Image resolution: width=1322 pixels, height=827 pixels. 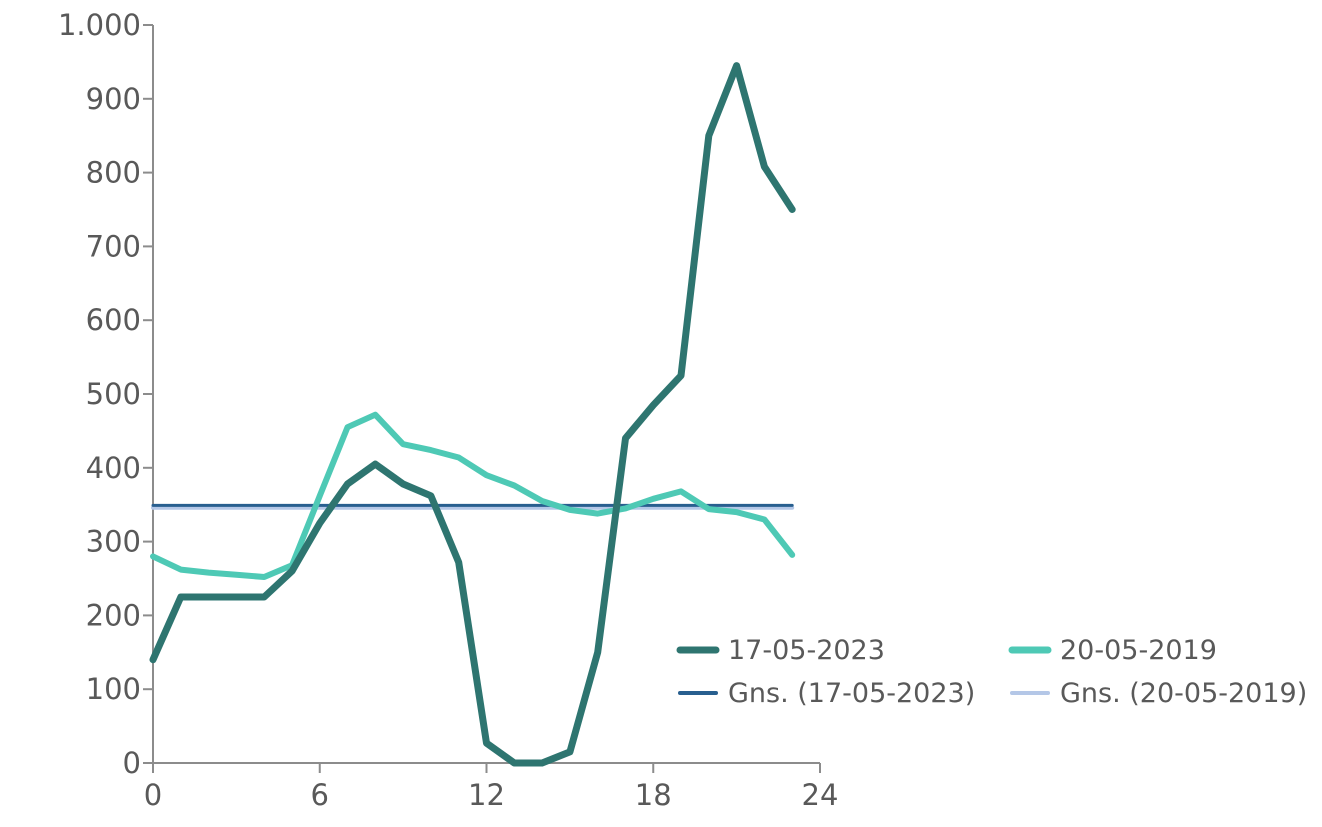 What do you see at coordinates (132, 763) in the screenshot?
I see `y-tick-label: 0` at bounding box center [132, 763].